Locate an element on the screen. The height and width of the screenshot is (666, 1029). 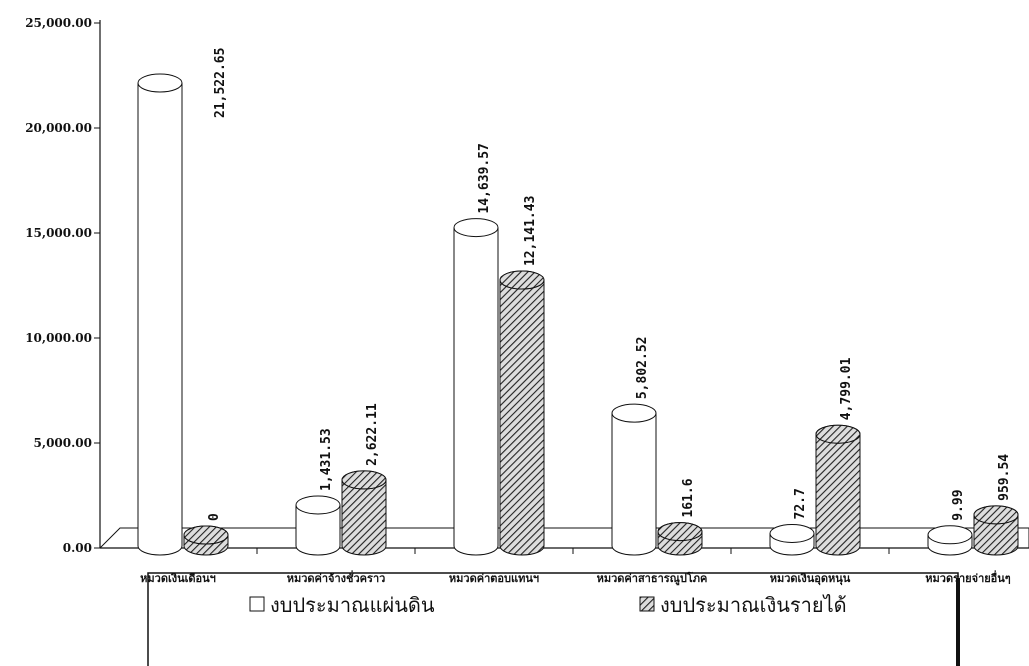
x-tick-label: หมวดเงินเดือนฯ is located at coordinates (178, 578).